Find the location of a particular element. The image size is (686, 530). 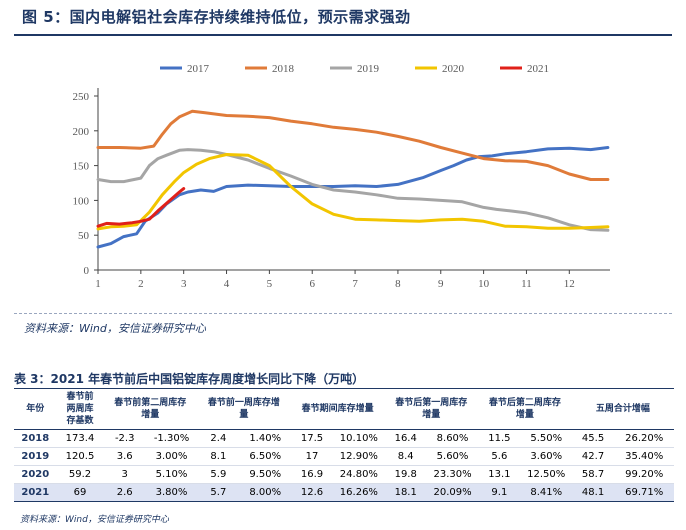

header-year: 年份 is located at coordinates (35, 409).